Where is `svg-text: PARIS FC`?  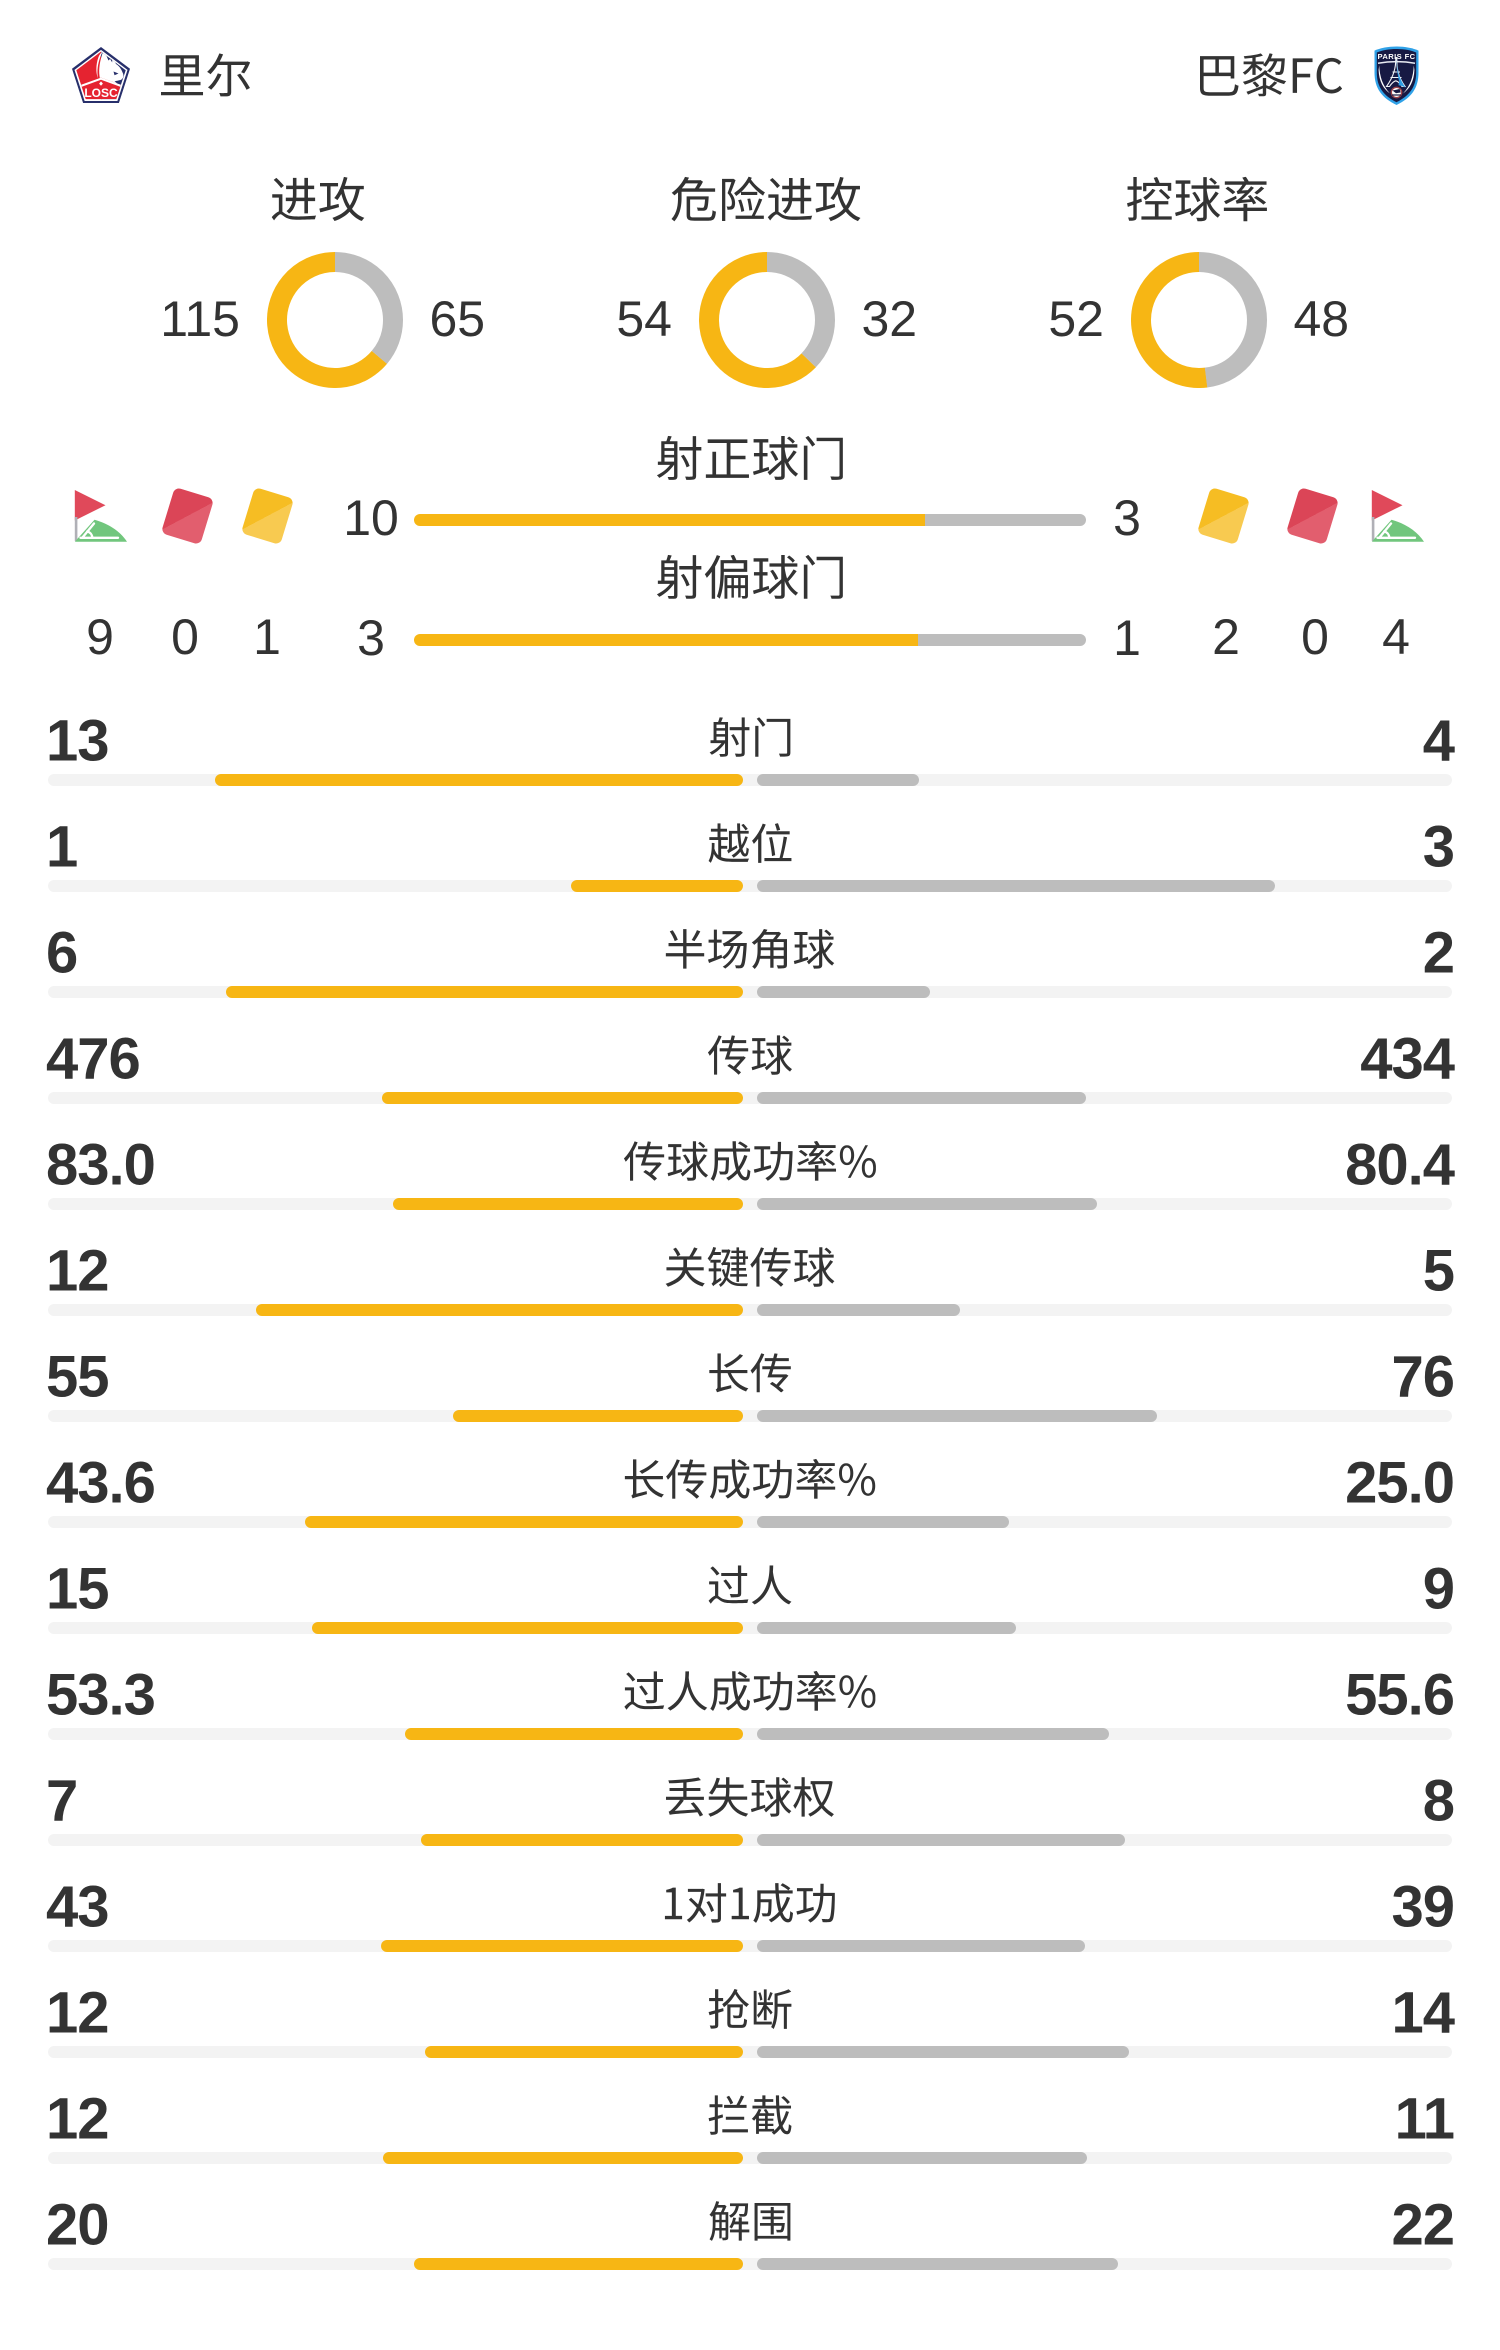
svg-text: PARIS FC is located at coordinates (1396, 56).